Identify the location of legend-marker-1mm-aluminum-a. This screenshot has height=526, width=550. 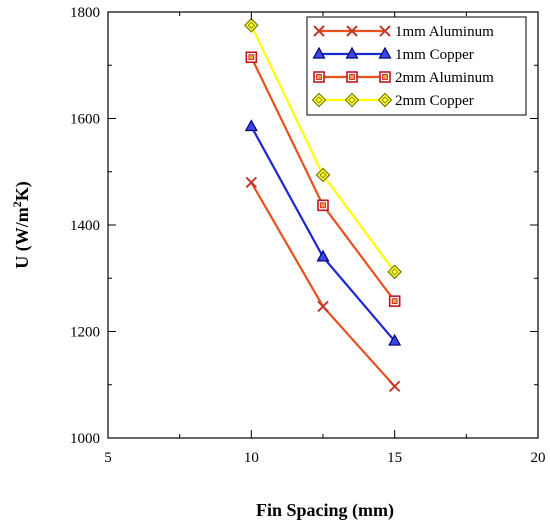
(319, 31).